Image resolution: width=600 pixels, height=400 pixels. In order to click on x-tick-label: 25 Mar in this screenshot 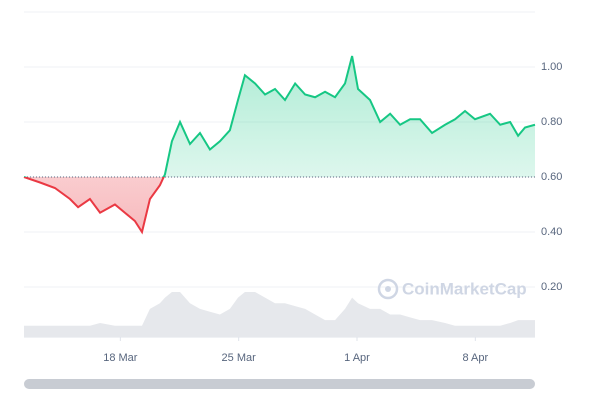, I will do `click(239, 358)`.